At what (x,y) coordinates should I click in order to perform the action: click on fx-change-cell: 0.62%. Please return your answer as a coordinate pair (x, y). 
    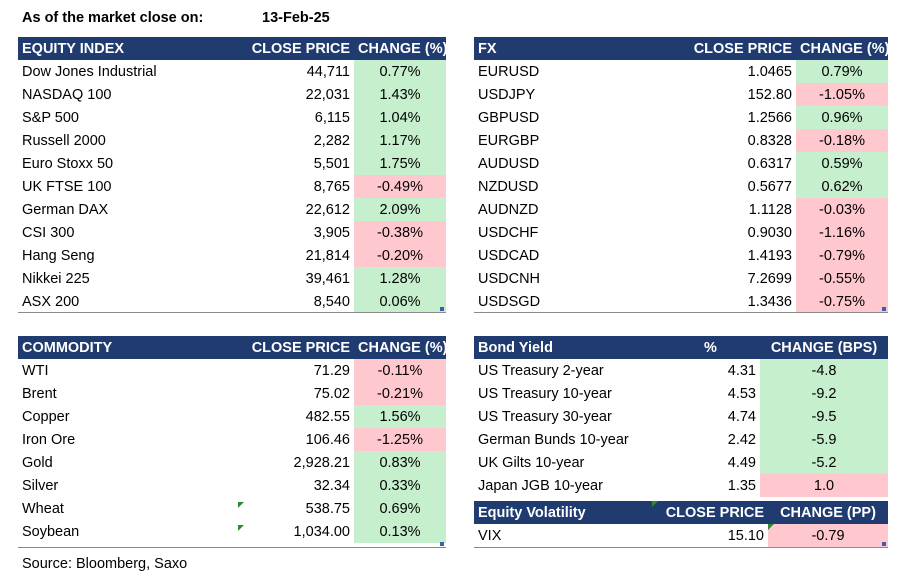
    Looking at the image, I should click on (842, 186).